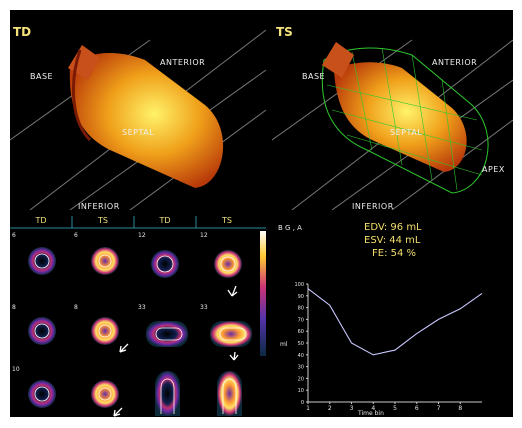 This screenshot has height=428, width=522. Describe the element at coordinates (406, 132) in the screenshot. I see `ts-septal-label: SEPTAL` at that location.